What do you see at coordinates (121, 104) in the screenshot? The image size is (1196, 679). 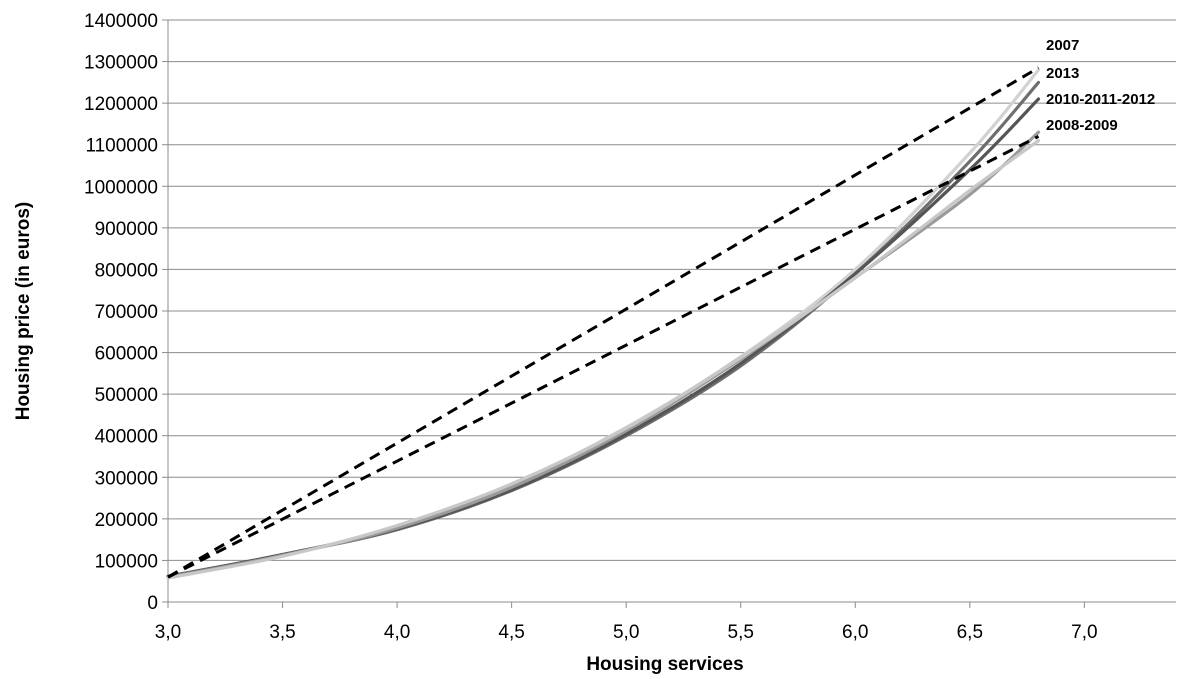 I see `y-tick-label: 1200000` at bounding box center [121, 104].